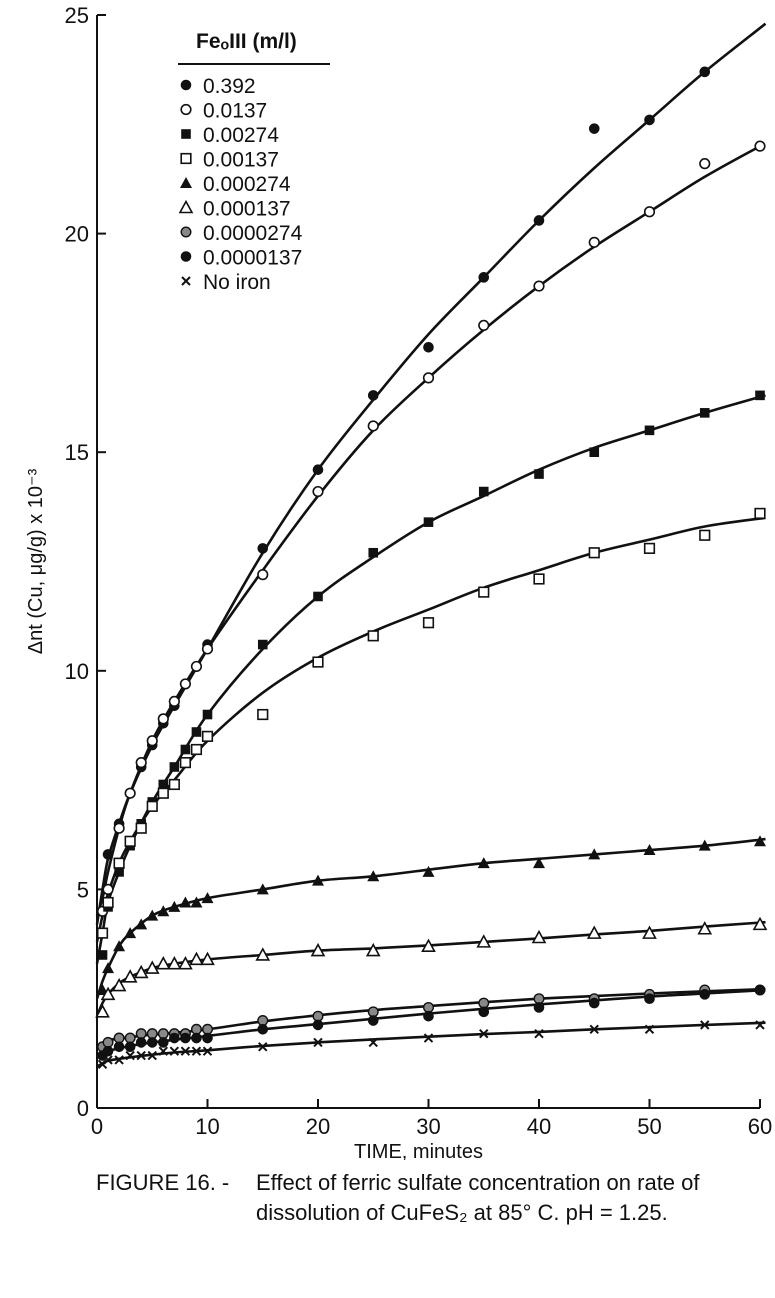 The height and width of the screenshot is (1298, 775). Describe the element at coordinates (77, 234) in the screenshot. I see `y-tick-label: 20` at that location.